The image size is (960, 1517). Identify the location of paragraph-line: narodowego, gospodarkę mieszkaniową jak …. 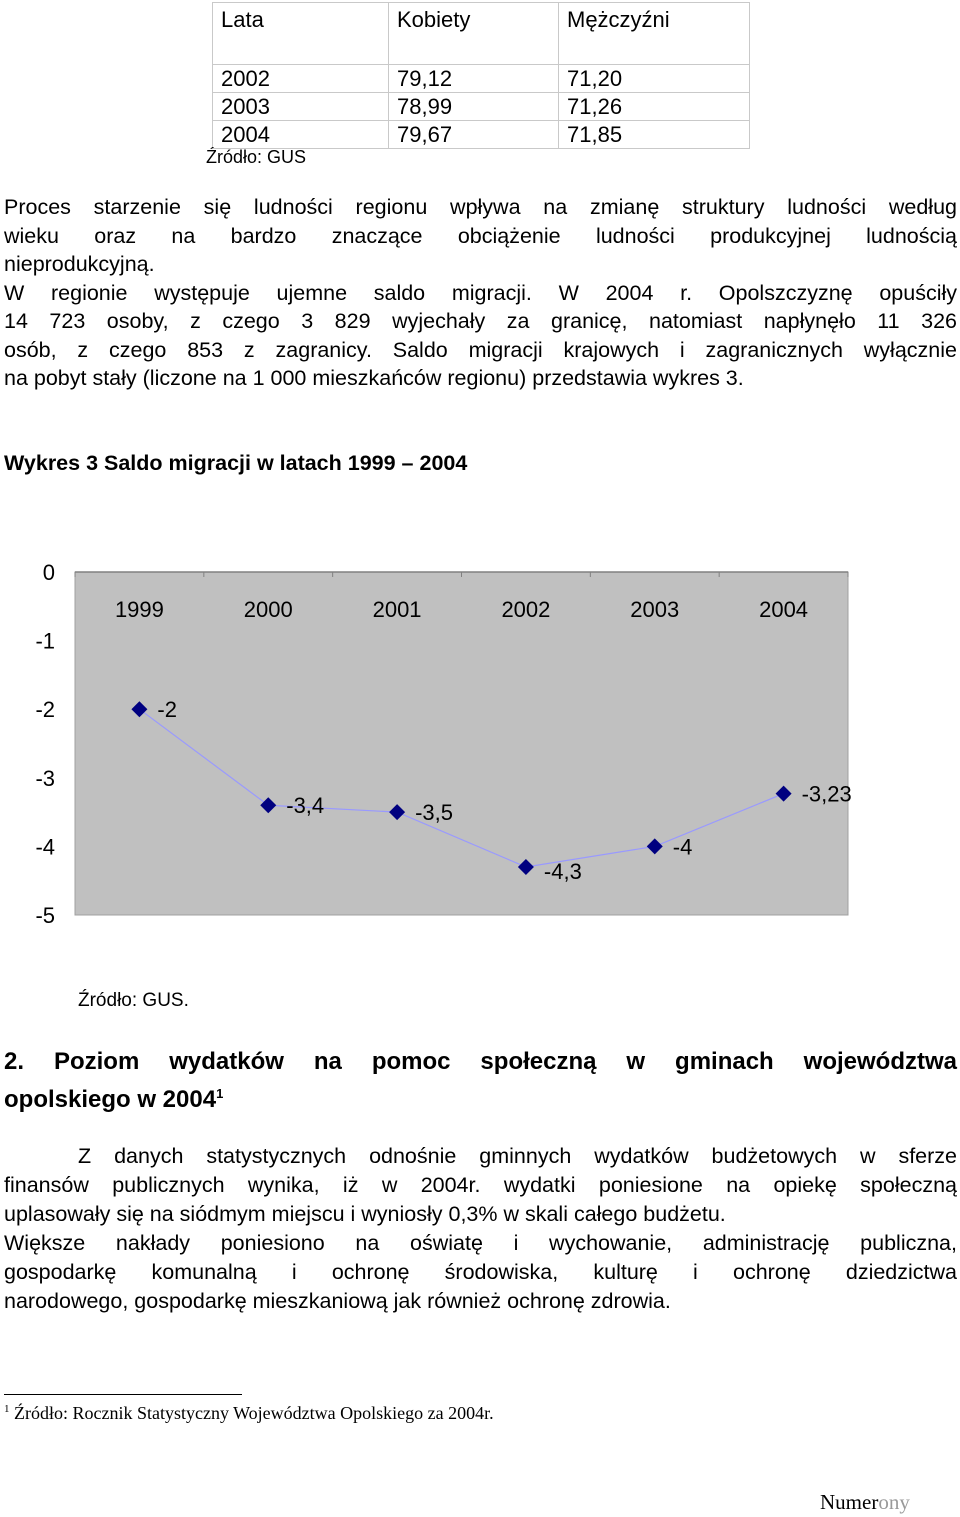
(337, 1301).